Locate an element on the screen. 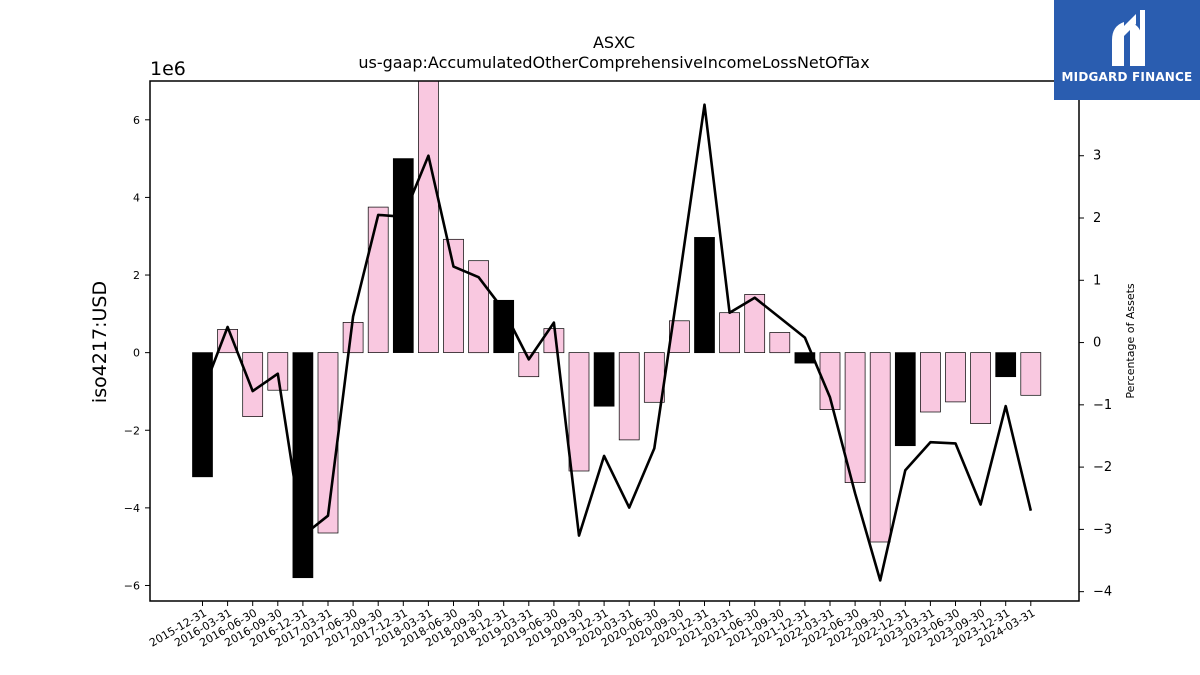 The image size is (1200, 675). logo-text: MIDGARD FINANCE is located at coordinates (1127, 77).